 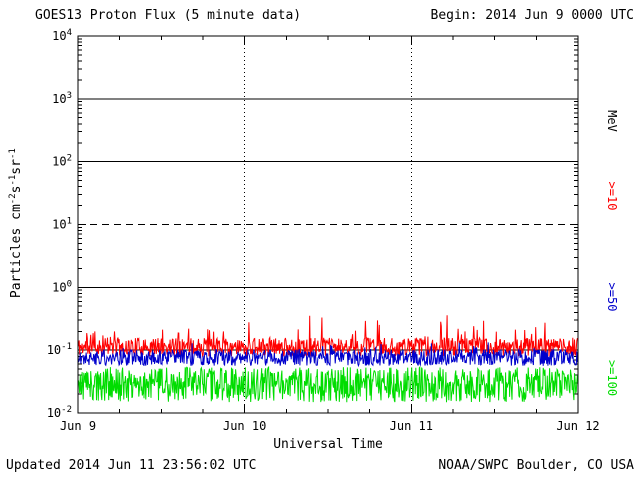 What do you see at coordinates (411, 426) in the screenshot?
I see `x-tick-label: Jun 11` at bounding box center [411, 426].